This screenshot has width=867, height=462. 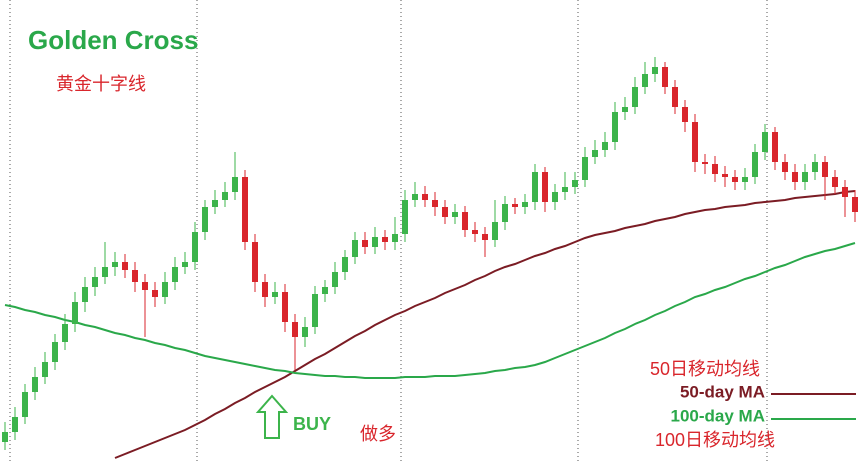 I want to click on chart-title: Golden Cross, so click(x=113, y=40).